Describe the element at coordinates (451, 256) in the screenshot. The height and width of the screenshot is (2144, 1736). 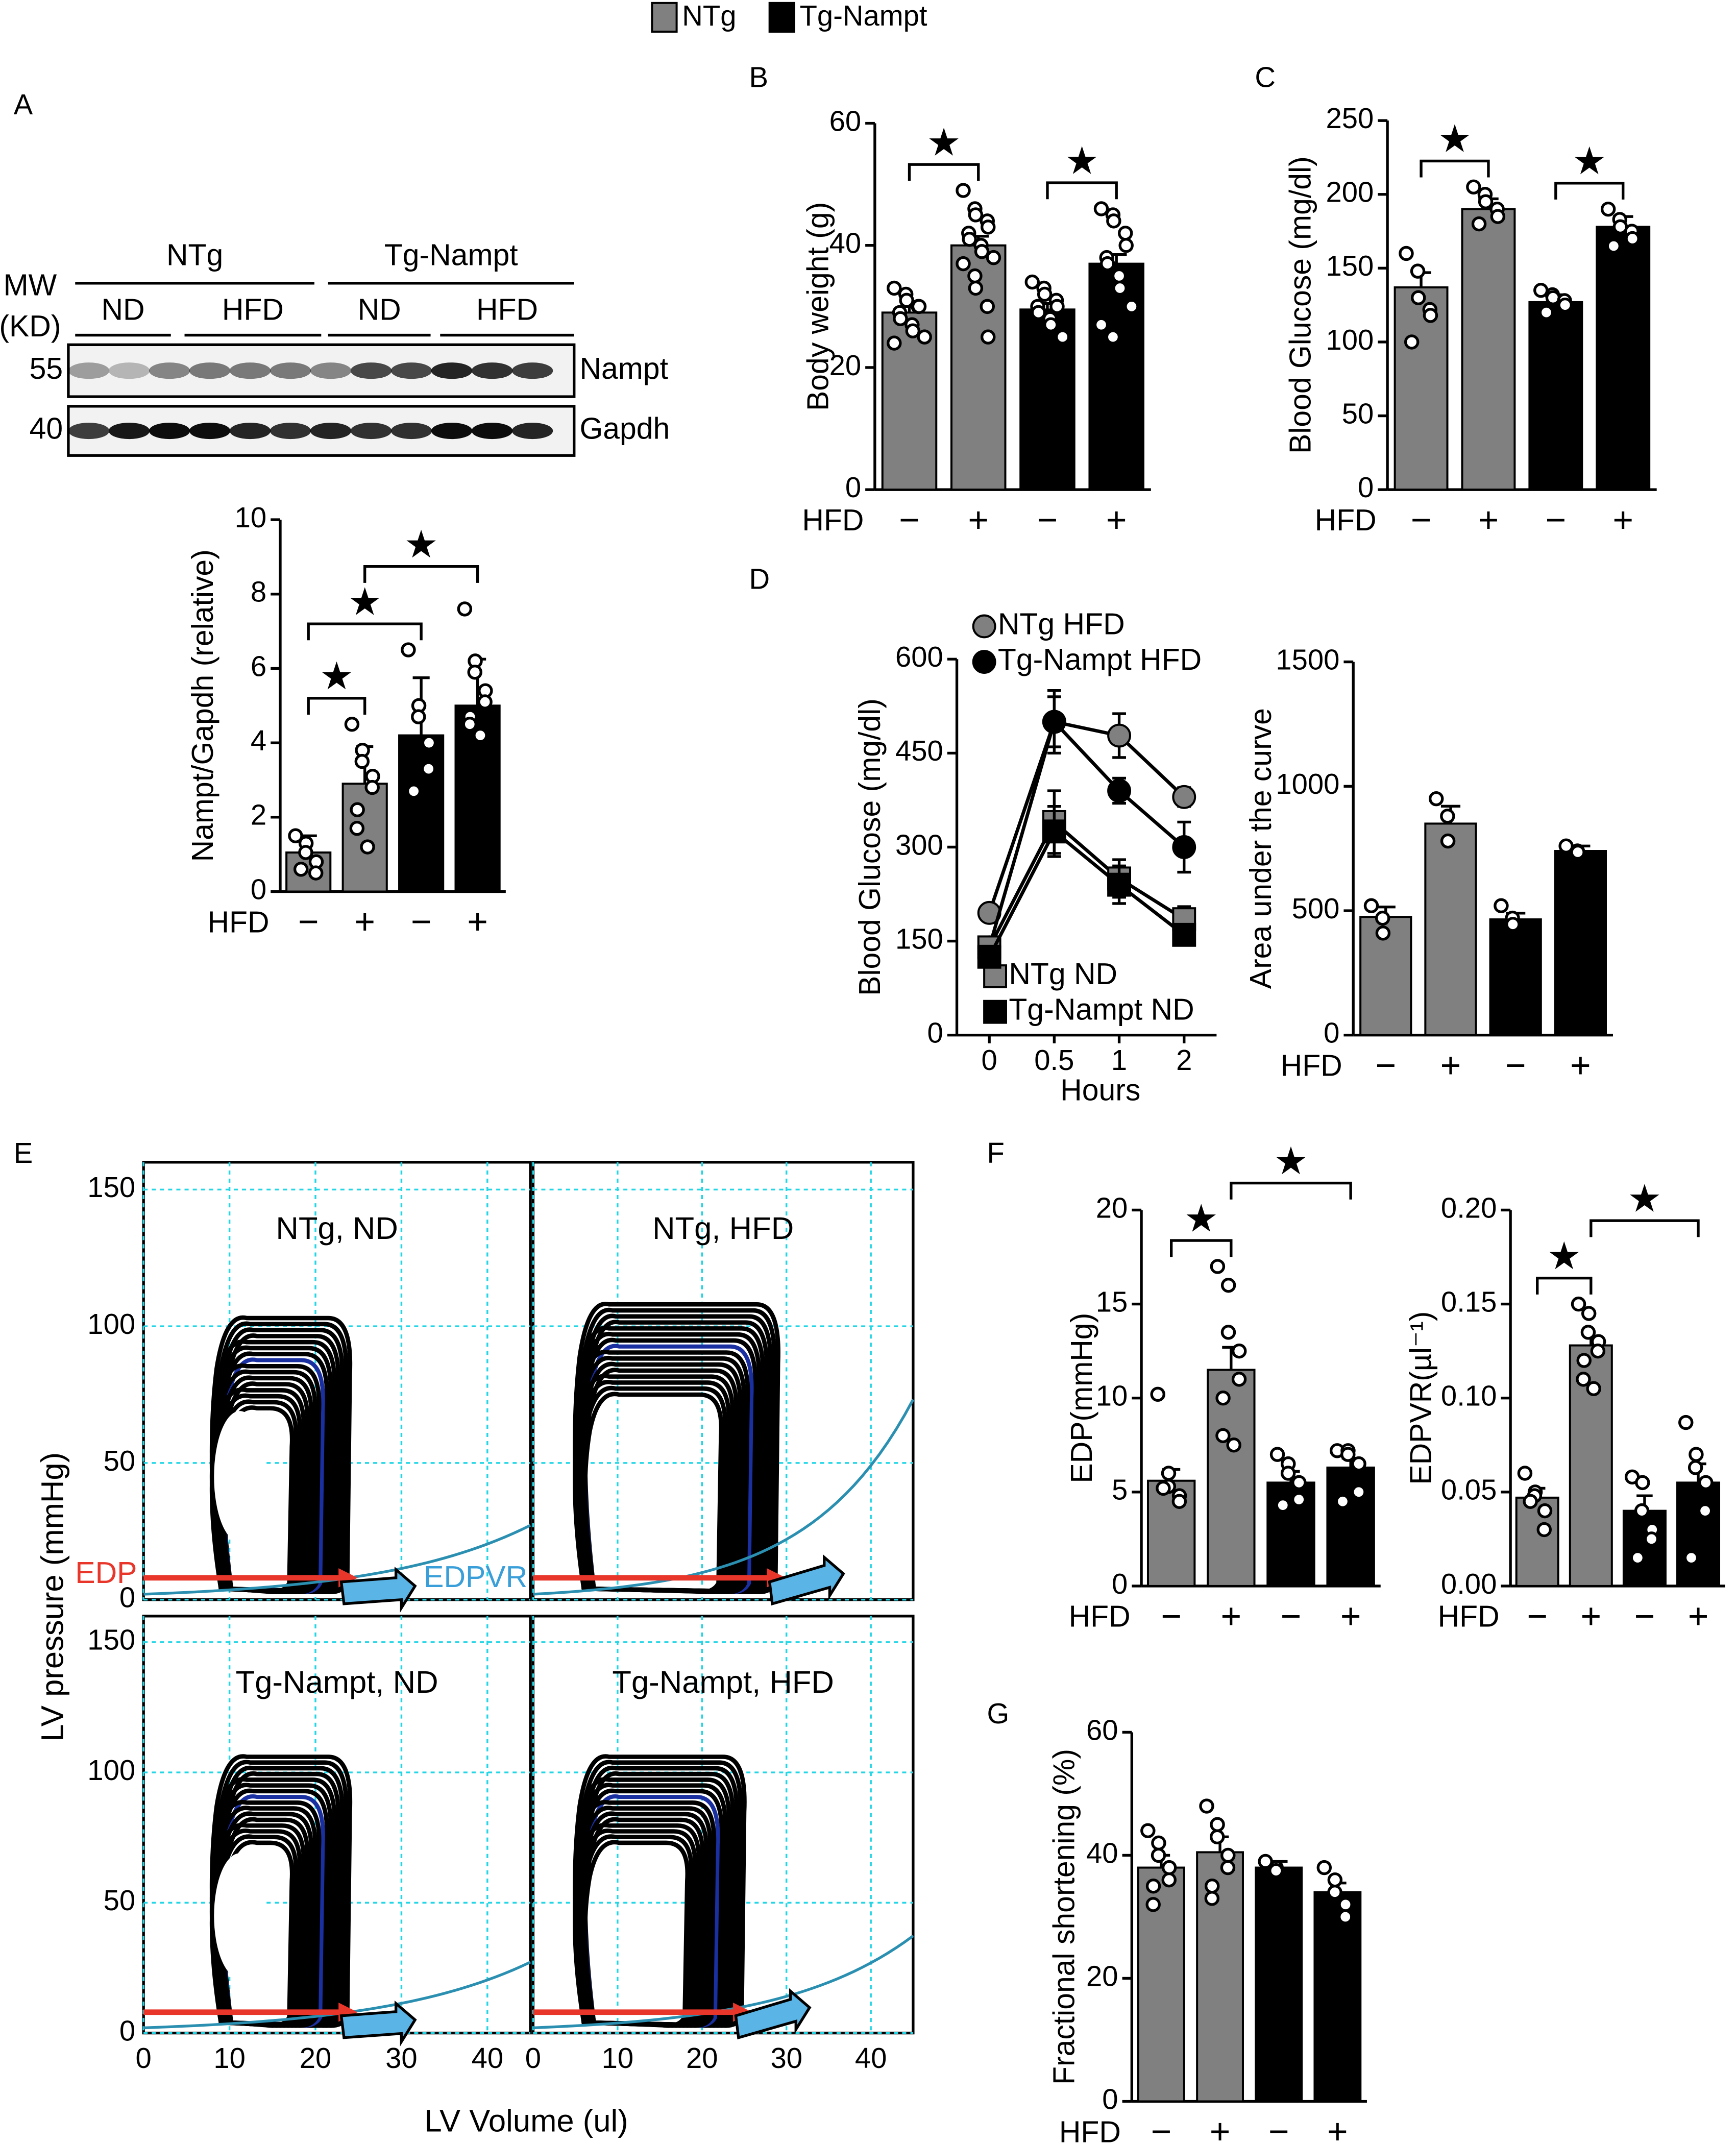
I see `group-label: Tg-Nampt` at that location.